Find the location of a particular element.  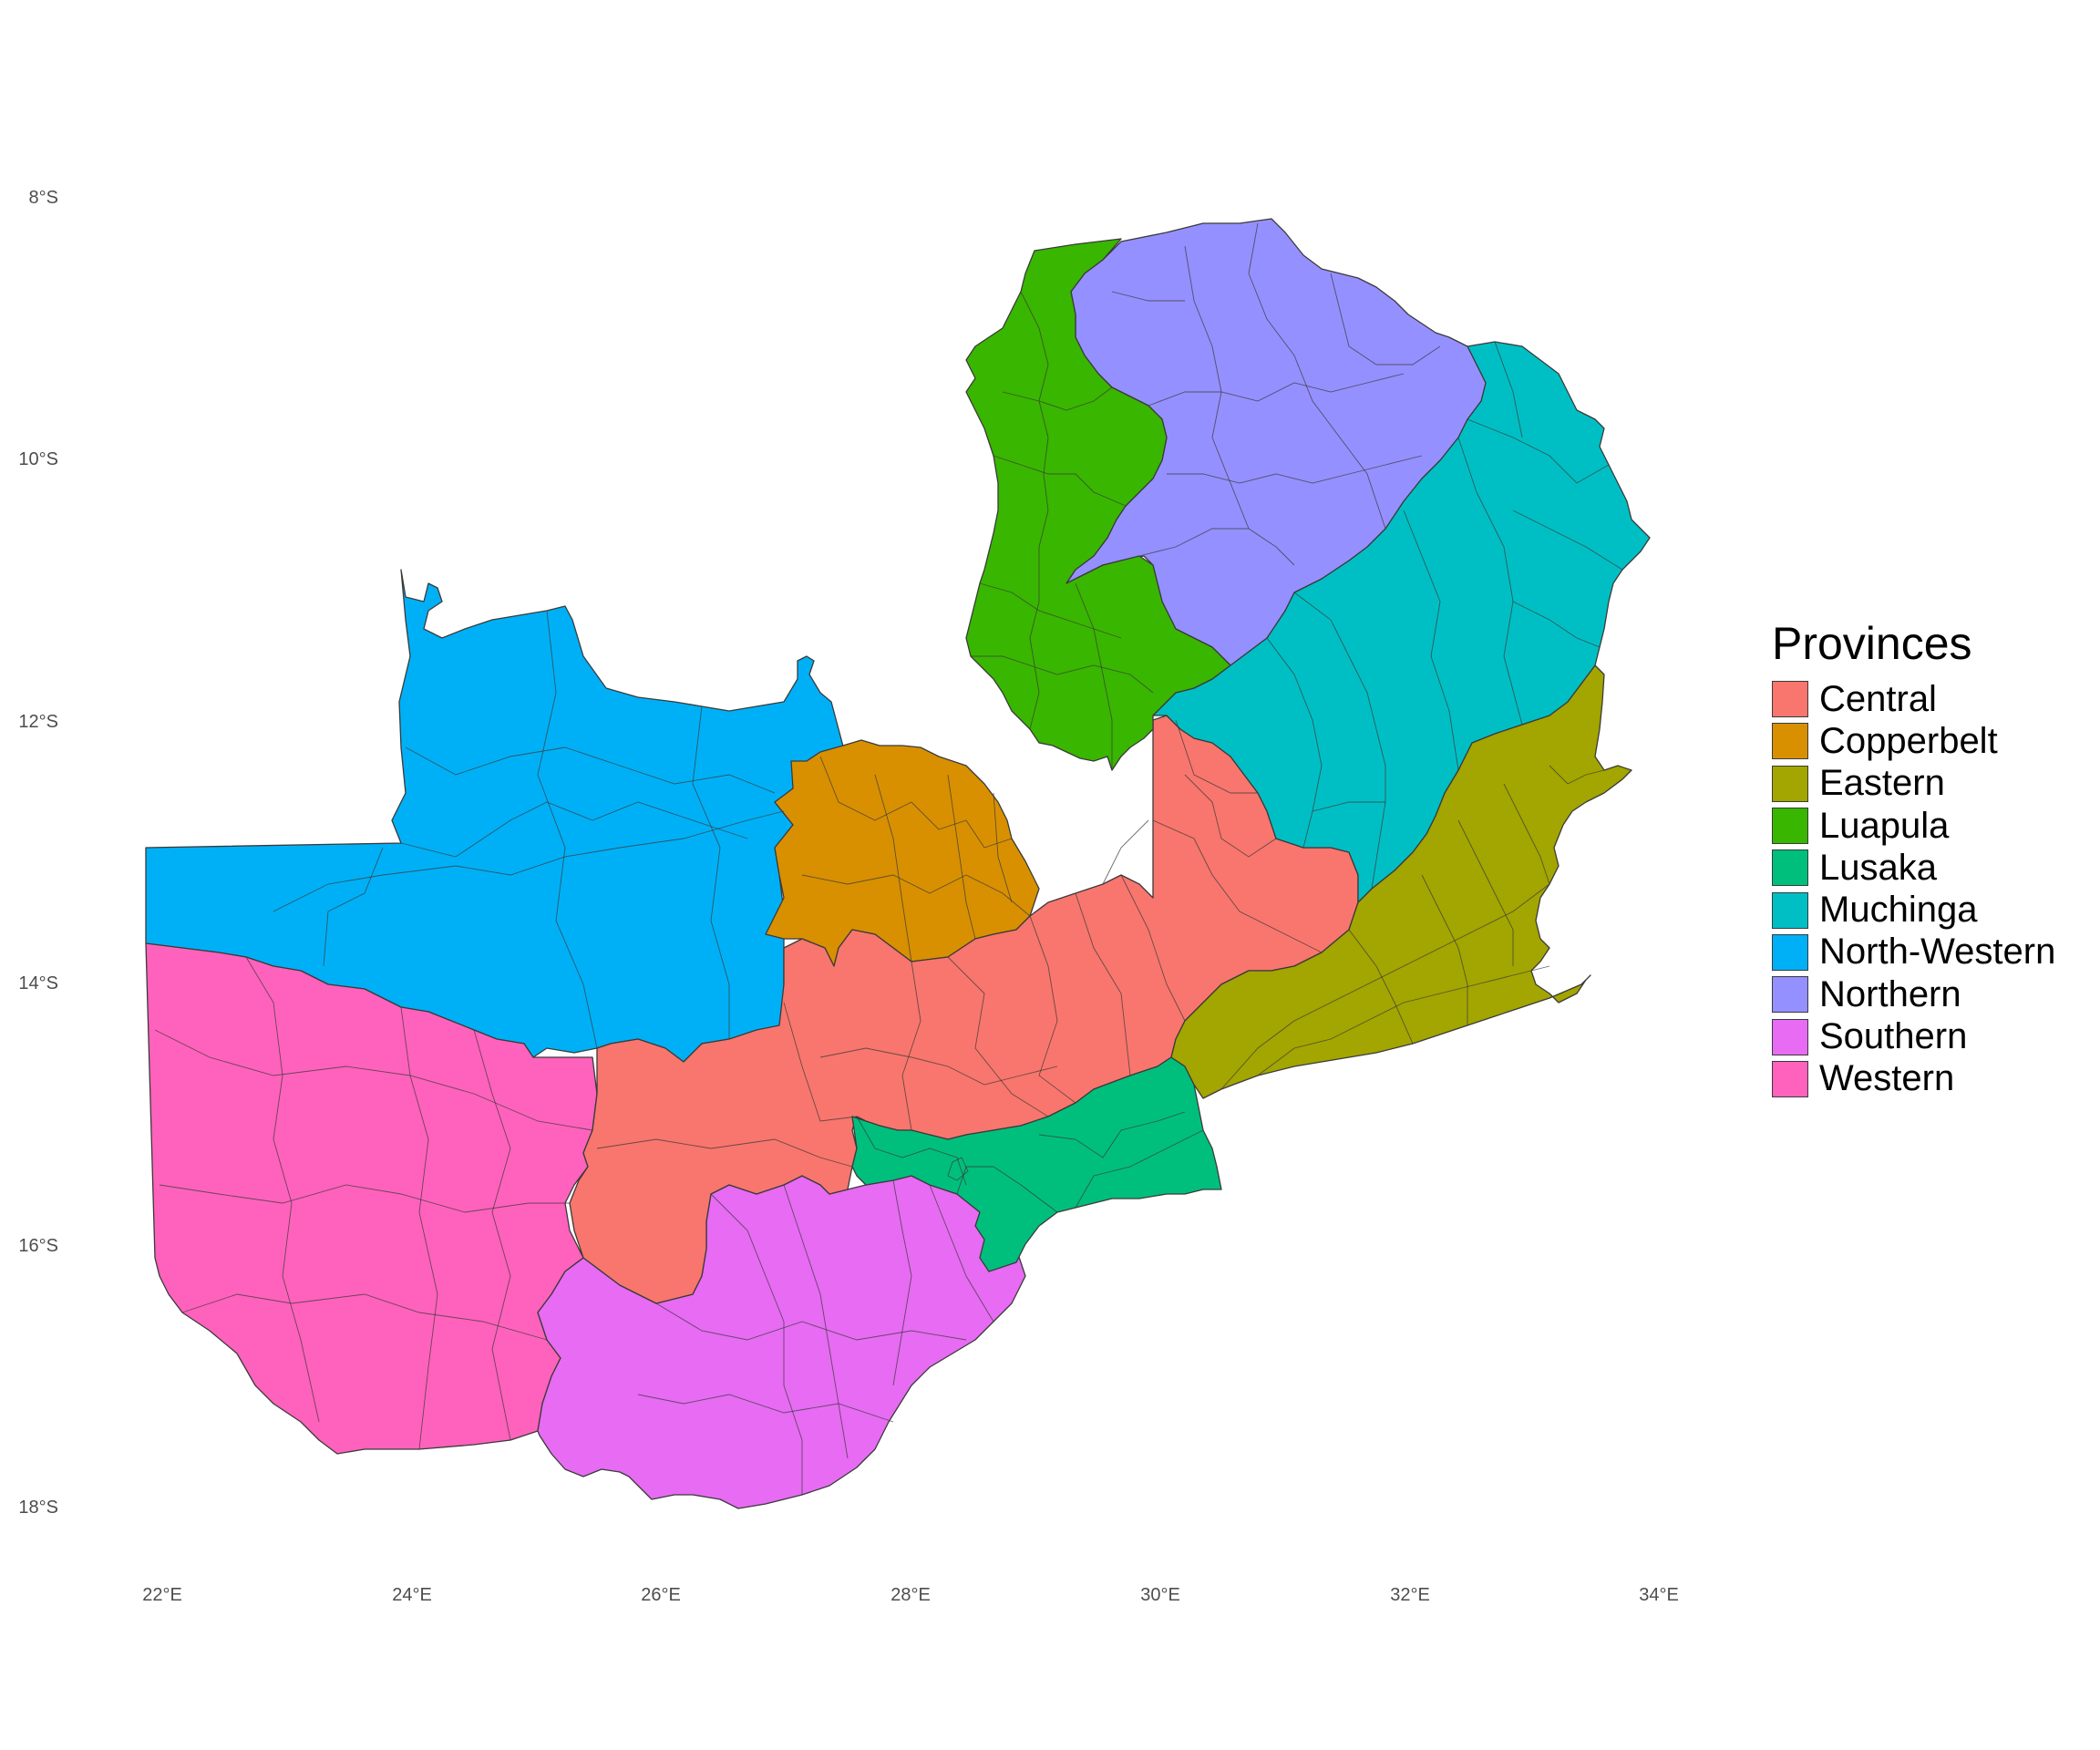

legend-item-central: Central is located at coordinates (1933, 699).